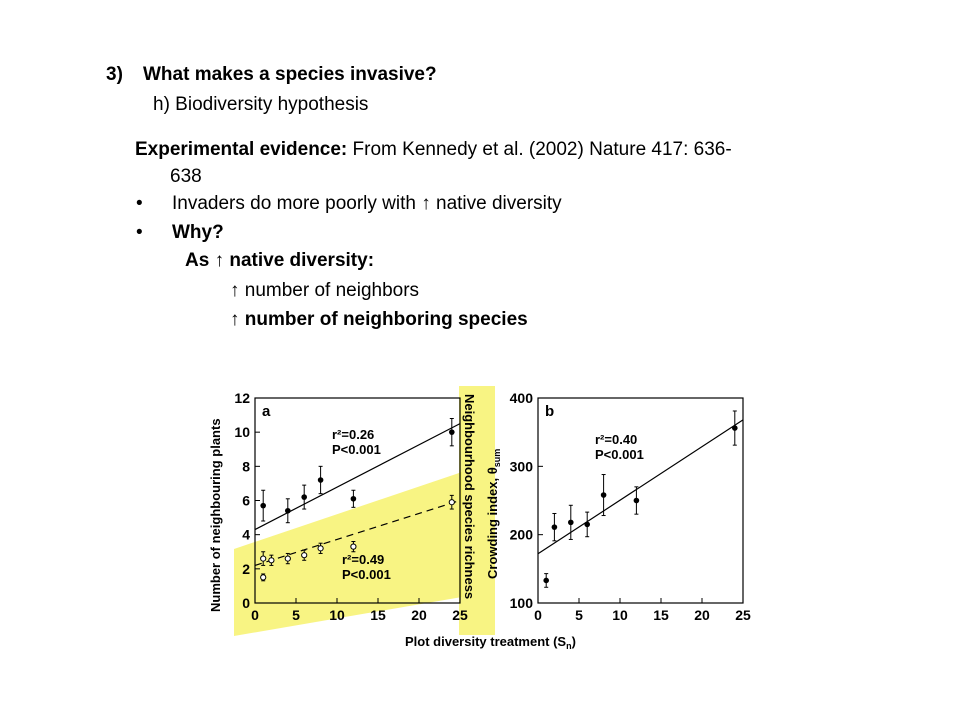 Image resolution: width=960 pixels, height=720 pixels. I want to click on highlight-band, so click(348, 554).